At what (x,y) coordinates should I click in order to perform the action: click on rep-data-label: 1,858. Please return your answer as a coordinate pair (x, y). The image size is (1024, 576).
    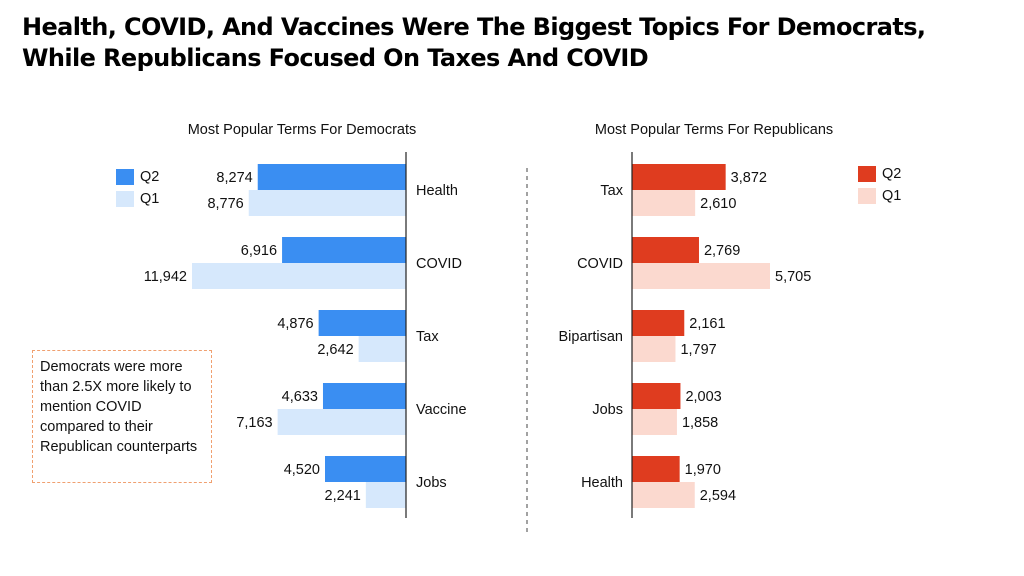
    Looking at the image, I should click on (700, 423).